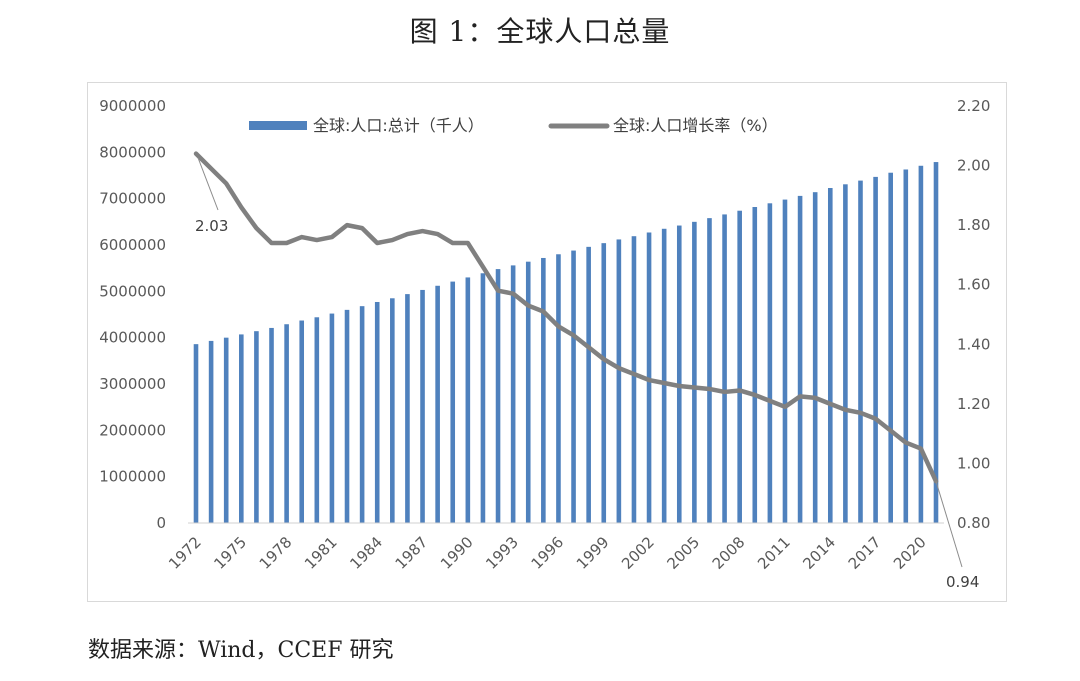 This screenshot has height=681, width=1080. Describe the element at coordinates (161, 523) in the screenshot. I see `y-left-tick-label: 0` at that location.